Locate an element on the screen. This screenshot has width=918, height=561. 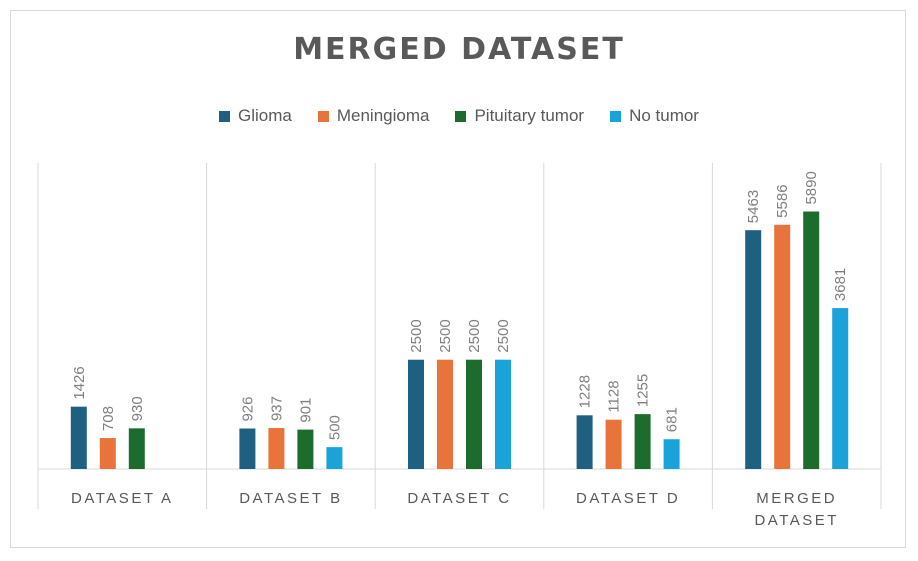
legend-item: Pituitary tumor is located at coordinates (519, 116).